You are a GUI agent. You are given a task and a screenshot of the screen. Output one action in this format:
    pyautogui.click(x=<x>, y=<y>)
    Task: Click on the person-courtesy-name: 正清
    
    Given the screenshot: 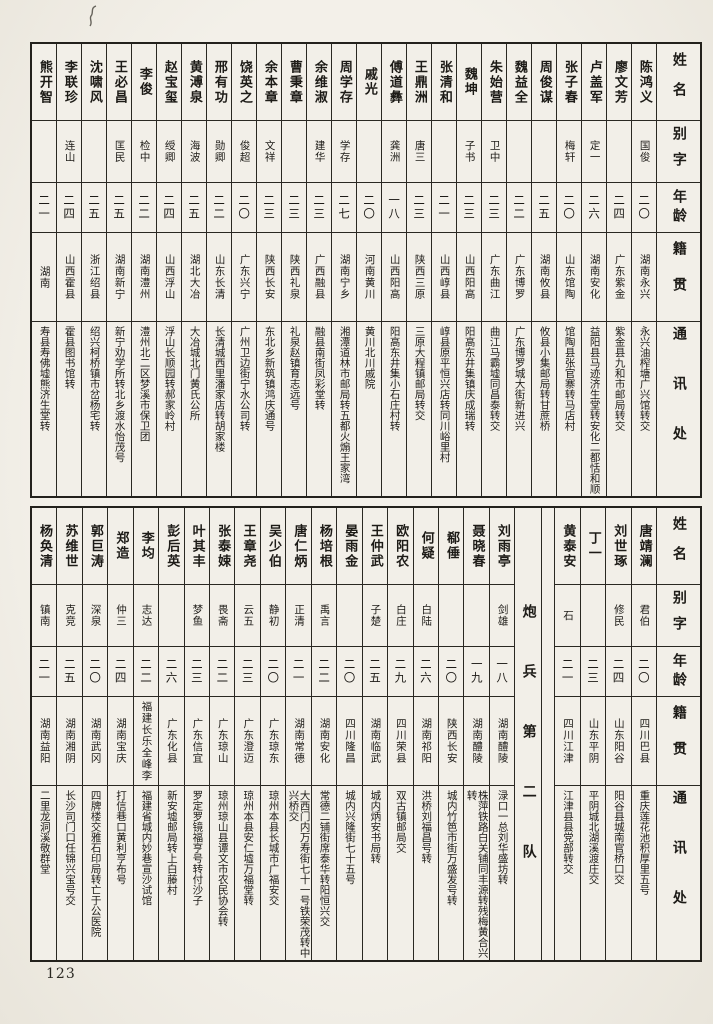 What is the action you would take?
    pyautogui.click(x=299, y=615)
    